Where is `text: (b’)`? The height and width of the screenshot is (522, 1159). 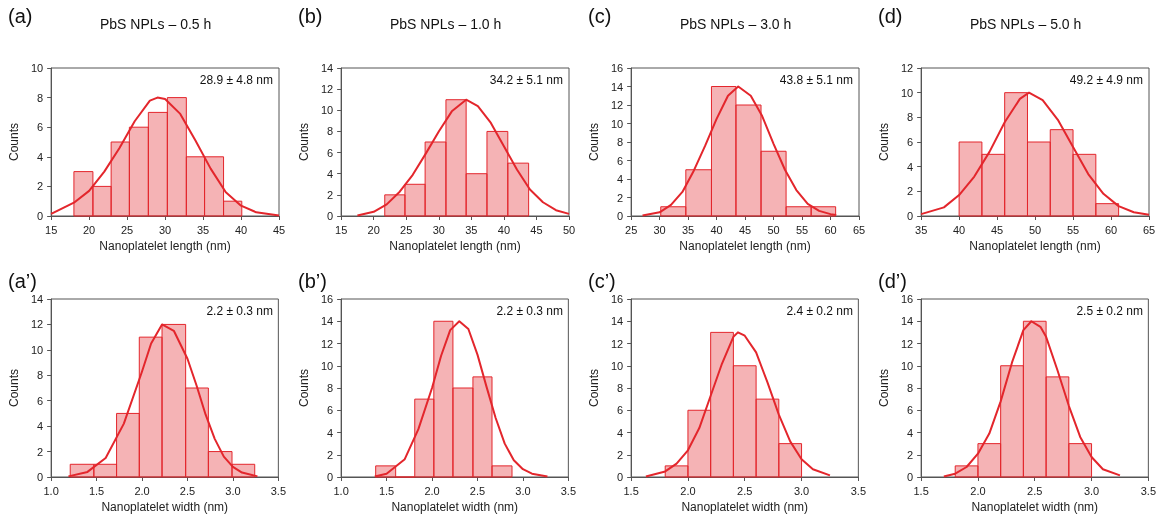 text: (b’) is located at coordinates (312, 281).